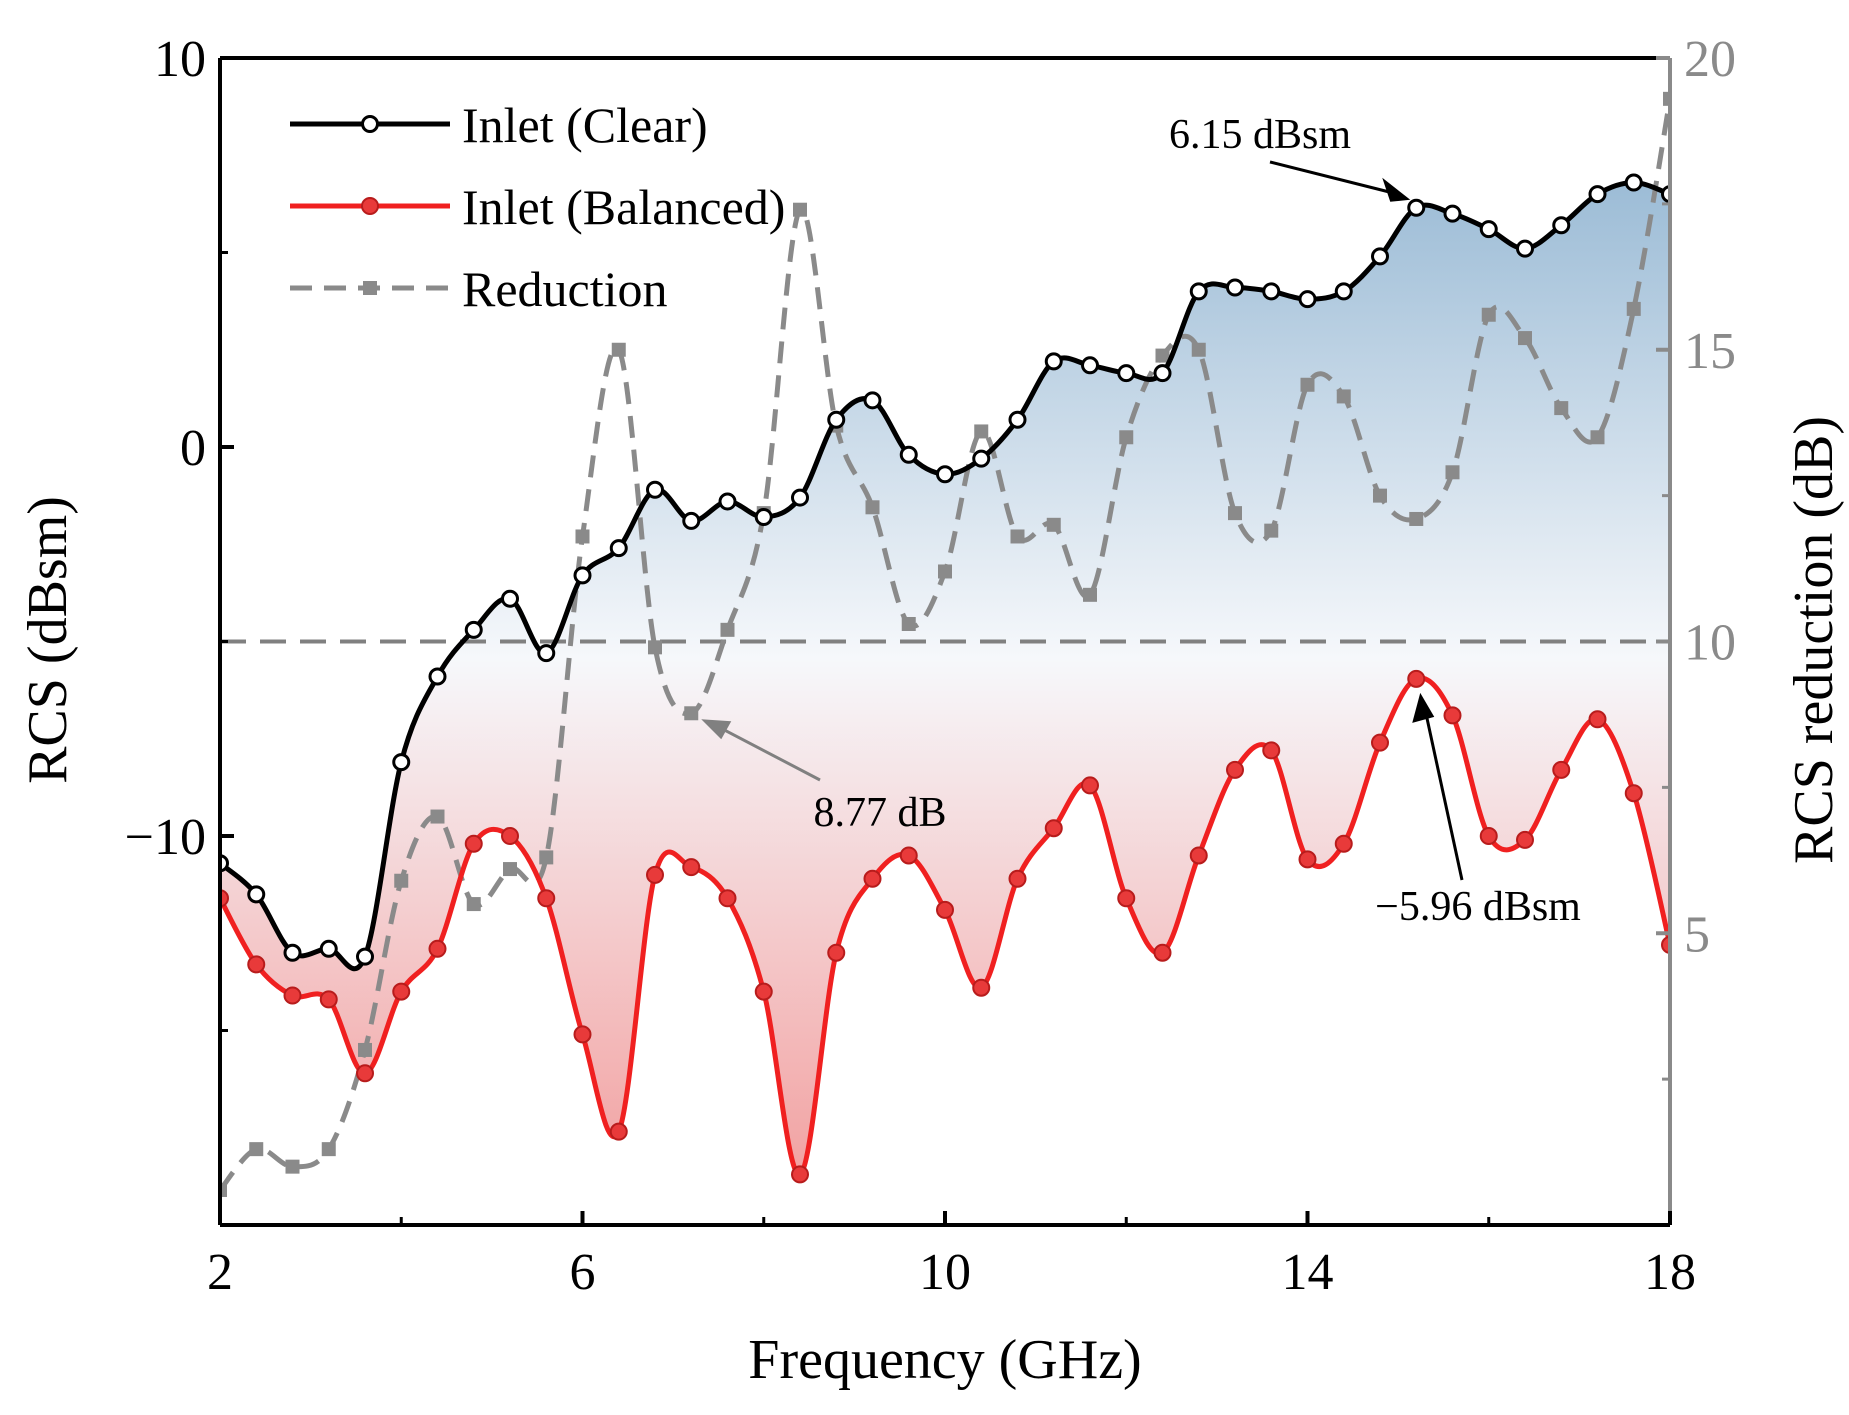  Describe the element at coordinates (623, 207) in the screenshot. I see `legend-label-1: Inlet (Balanced)` at that location.